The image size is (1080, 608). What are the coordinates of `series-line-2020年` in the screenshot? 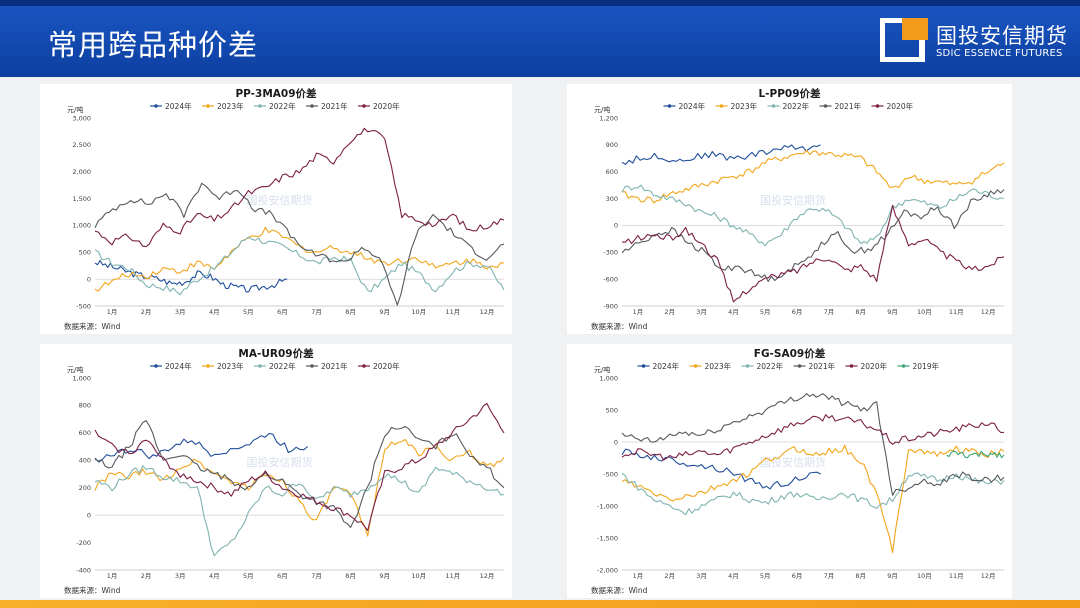 It's located at (299, 467).